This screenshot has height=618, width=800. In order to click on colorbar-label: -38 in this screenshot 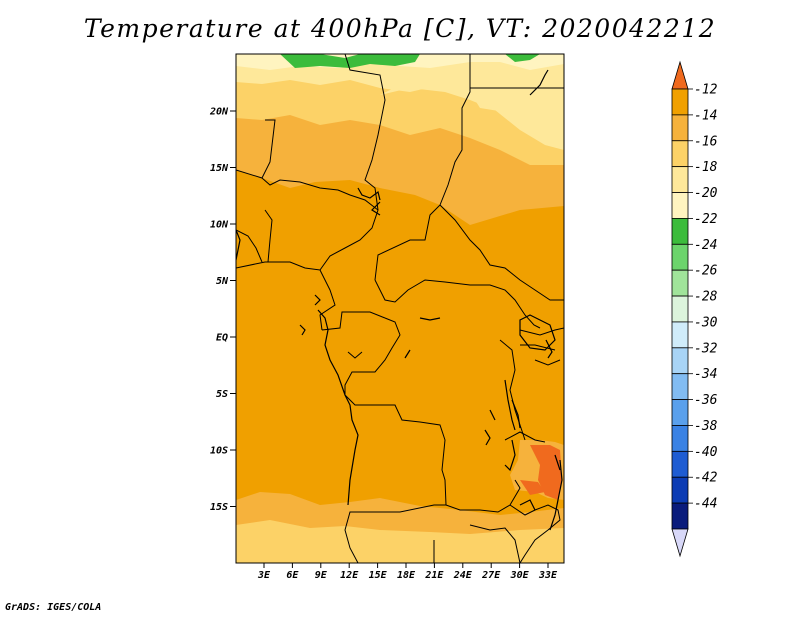, I will do `click(706, 426)`.